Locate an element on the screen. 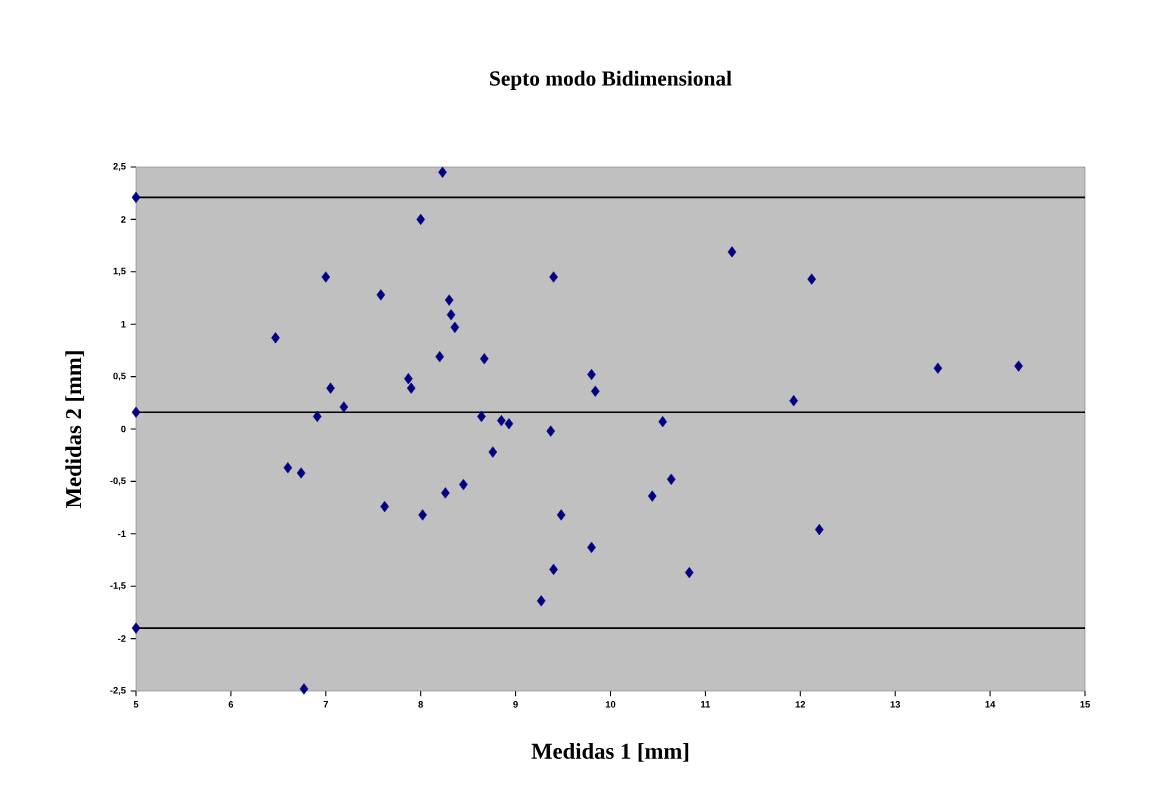 Image resolution: width=1152 pixels, height=807 pixels. y-tick-label: 2 is located at coordinates (123, 219).